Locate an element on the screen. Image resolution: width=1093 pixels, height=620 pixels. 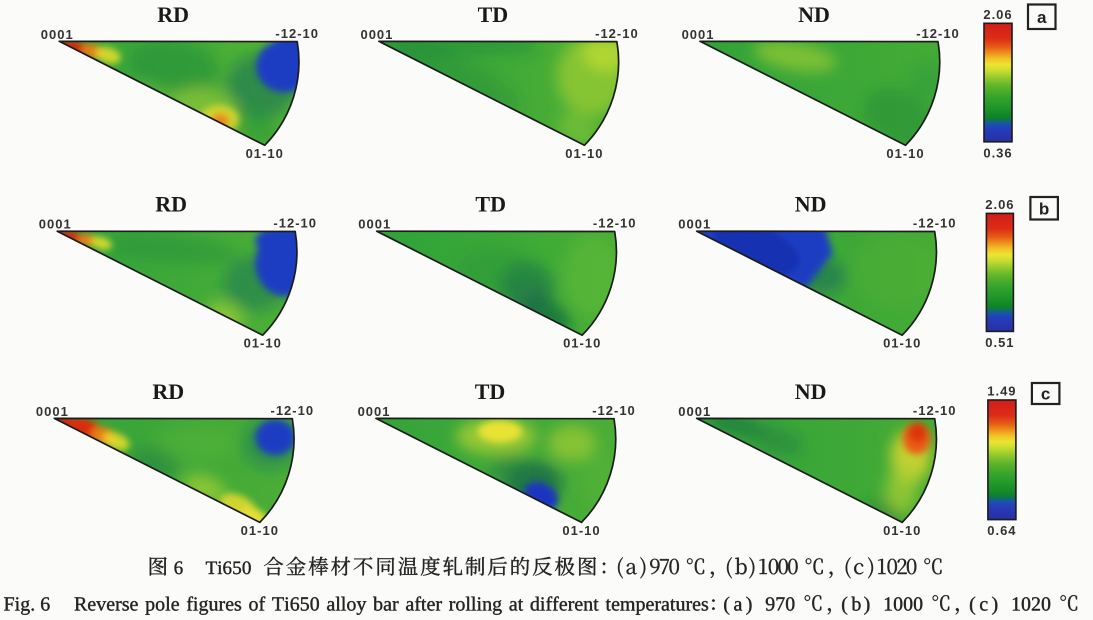
svg-text: a is located at coordinates (1042, 17).